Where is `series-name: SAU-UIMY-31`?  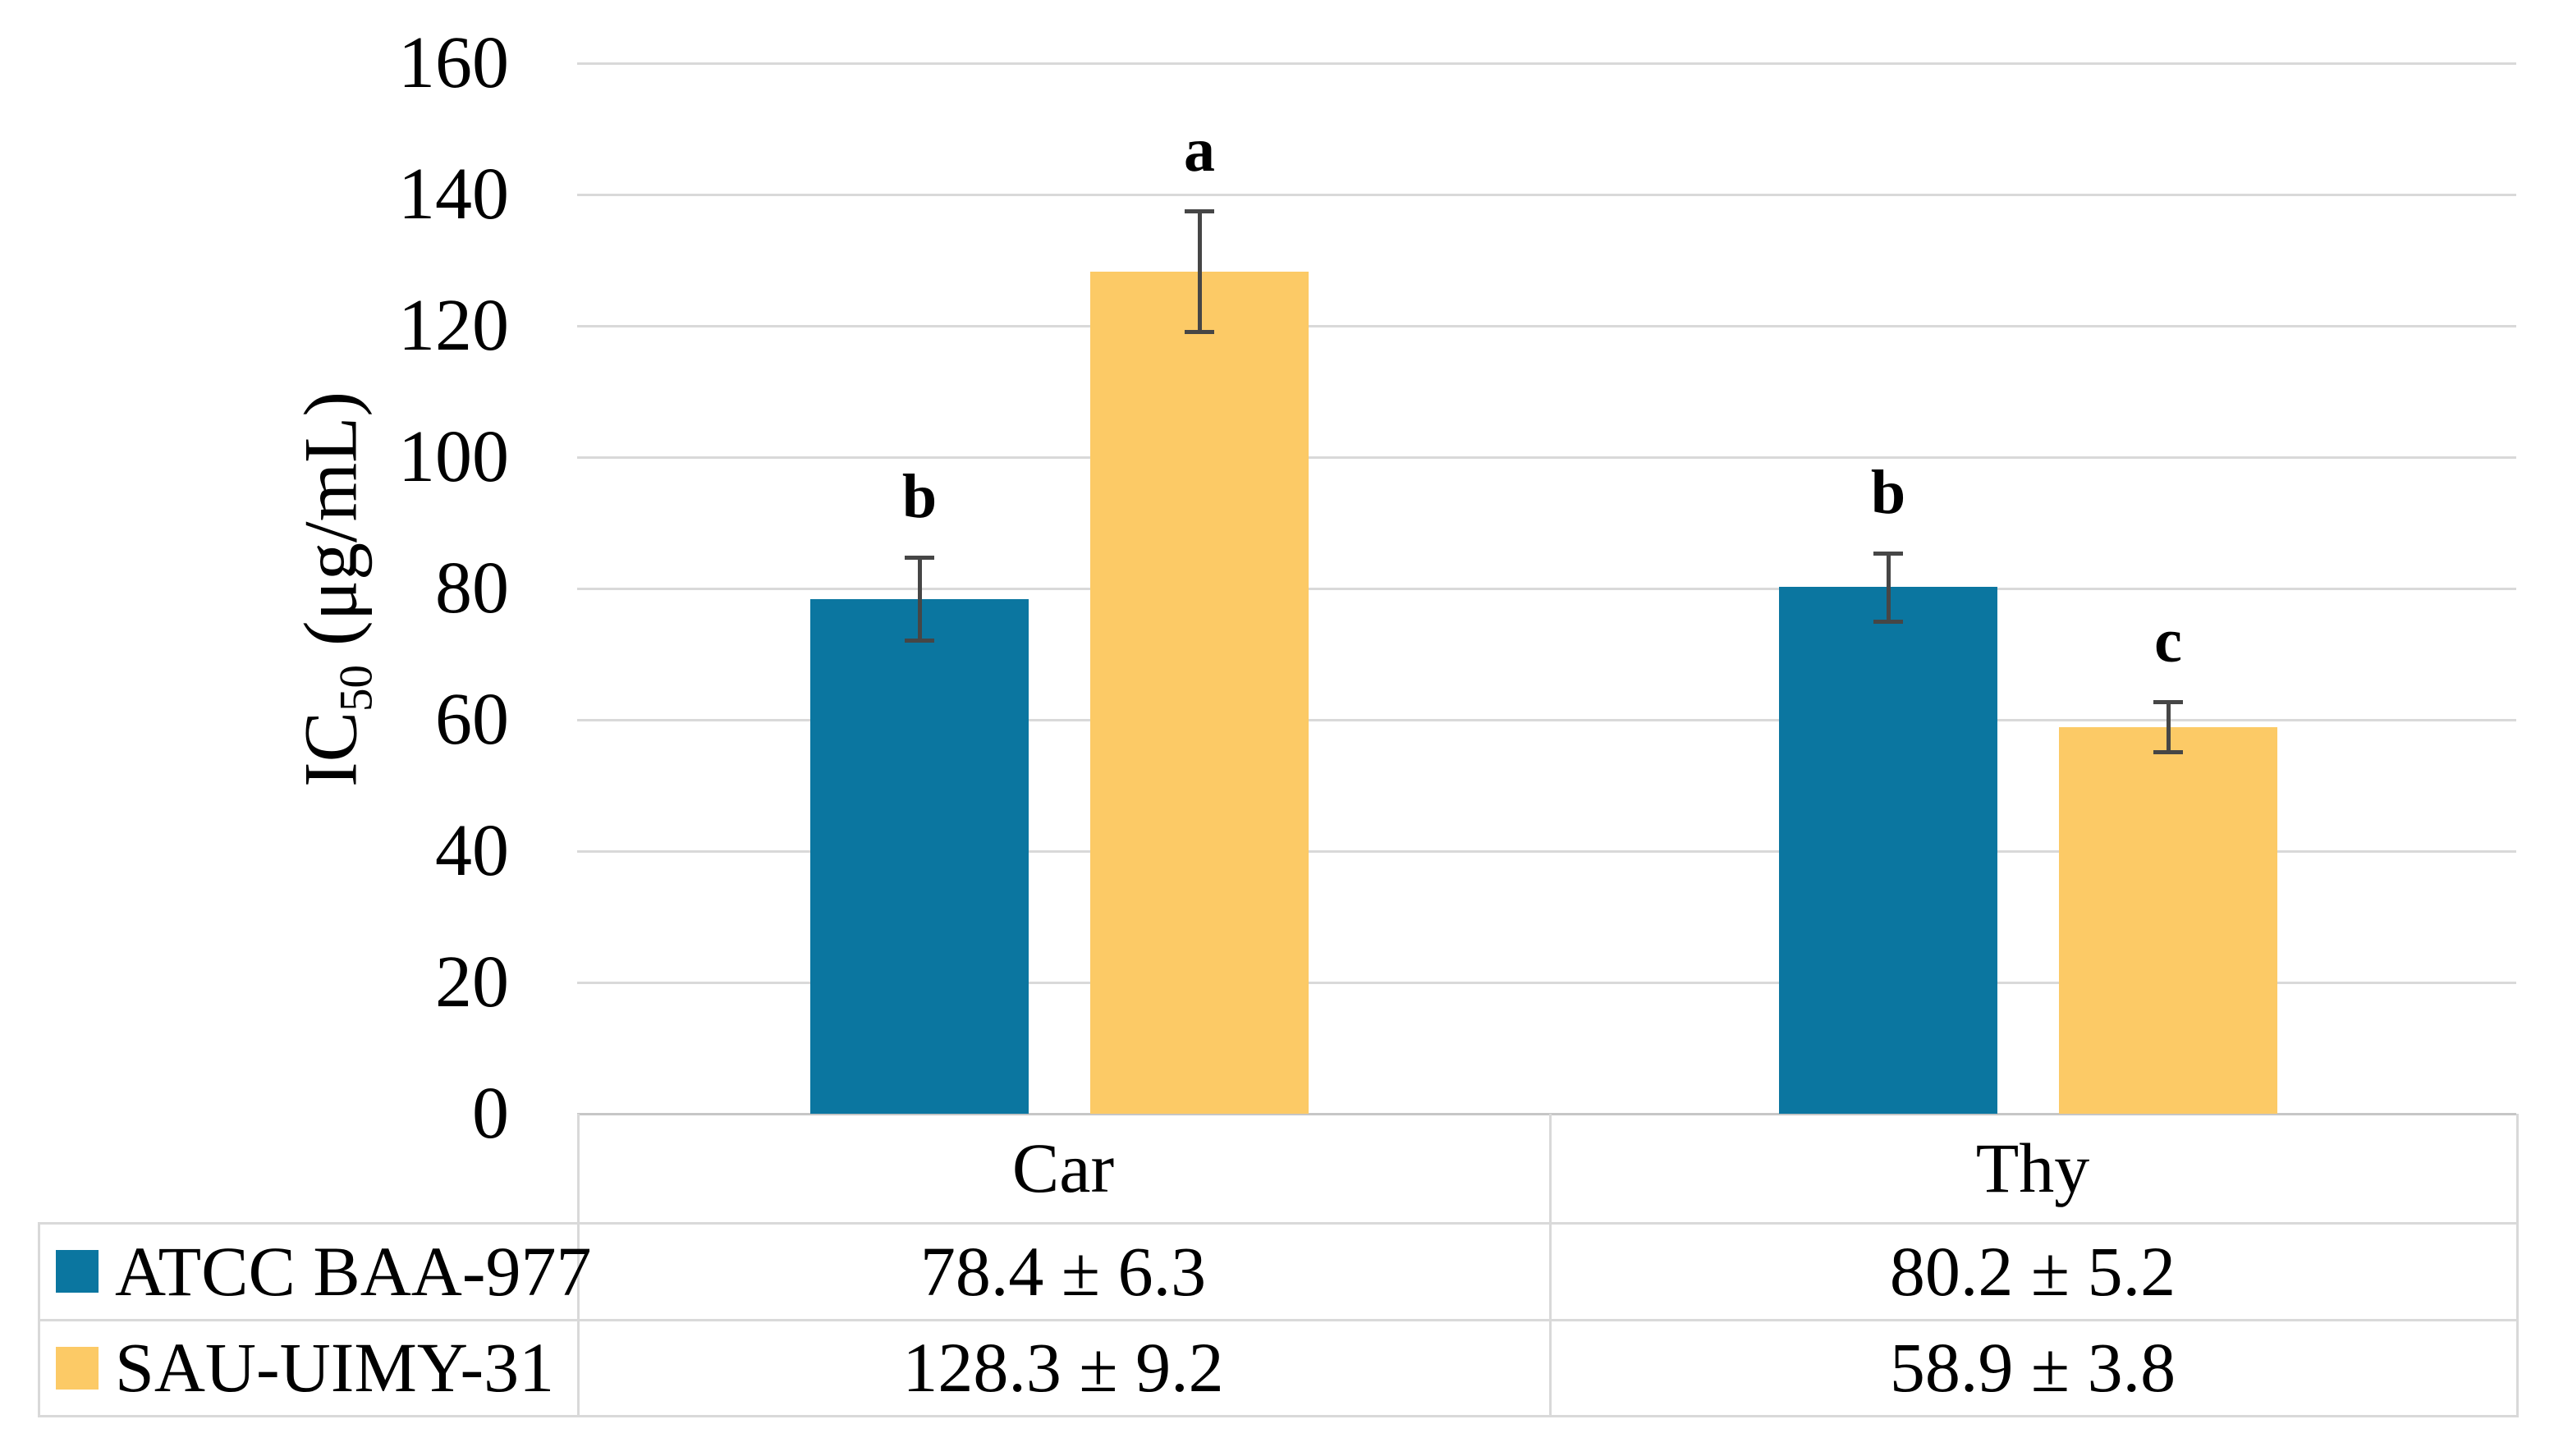
series-name: SAU-UIMY-31 is located at coordinates (335, 1367).